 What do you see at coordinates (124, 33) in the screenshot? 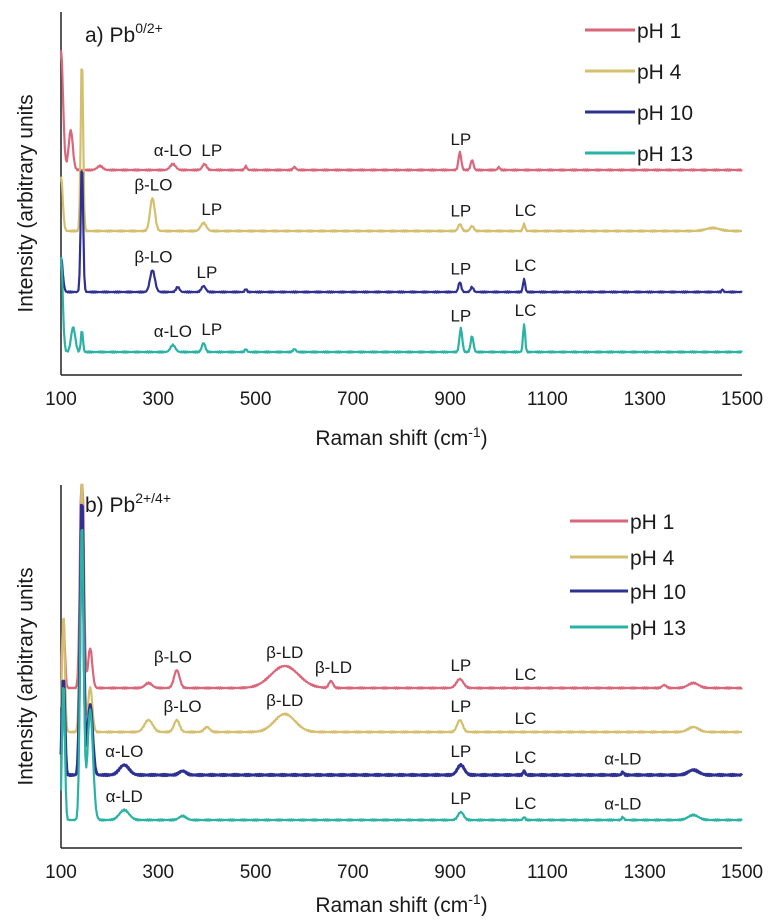
I see `panel-title: a) Pb0/2+` at bounding box center [124, 33].